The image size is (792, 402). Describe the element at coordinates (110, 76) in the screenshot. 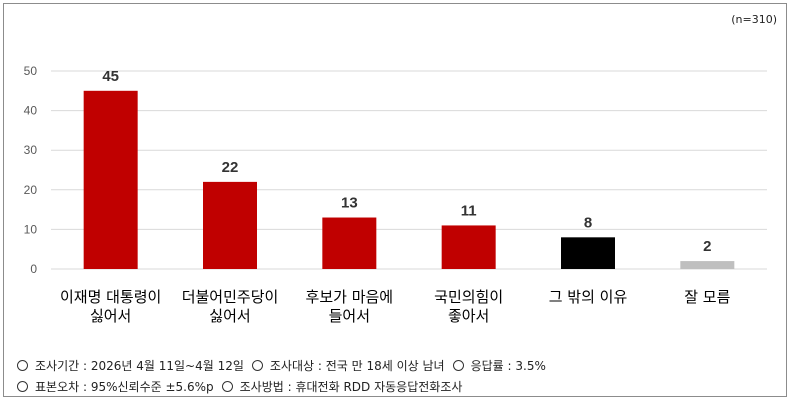

I see `data-label: 45` at that location.